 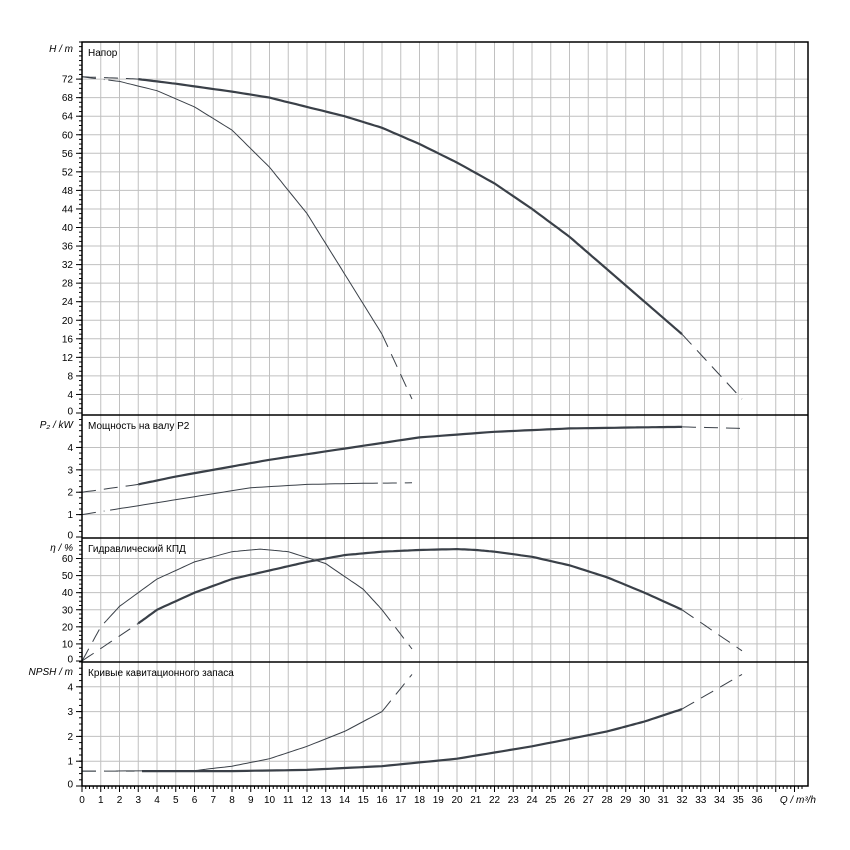 I want to click on y-axis-label: η / %, so click(x=61, y=548).